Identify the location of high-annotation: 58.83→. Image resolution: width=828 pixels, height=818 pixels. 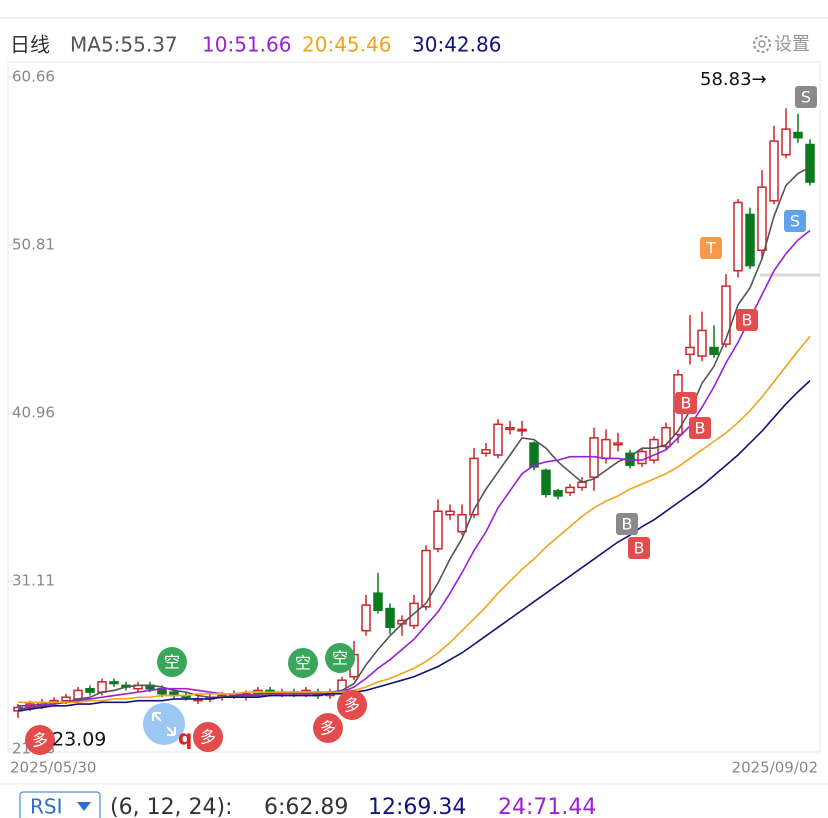
(733, 79).